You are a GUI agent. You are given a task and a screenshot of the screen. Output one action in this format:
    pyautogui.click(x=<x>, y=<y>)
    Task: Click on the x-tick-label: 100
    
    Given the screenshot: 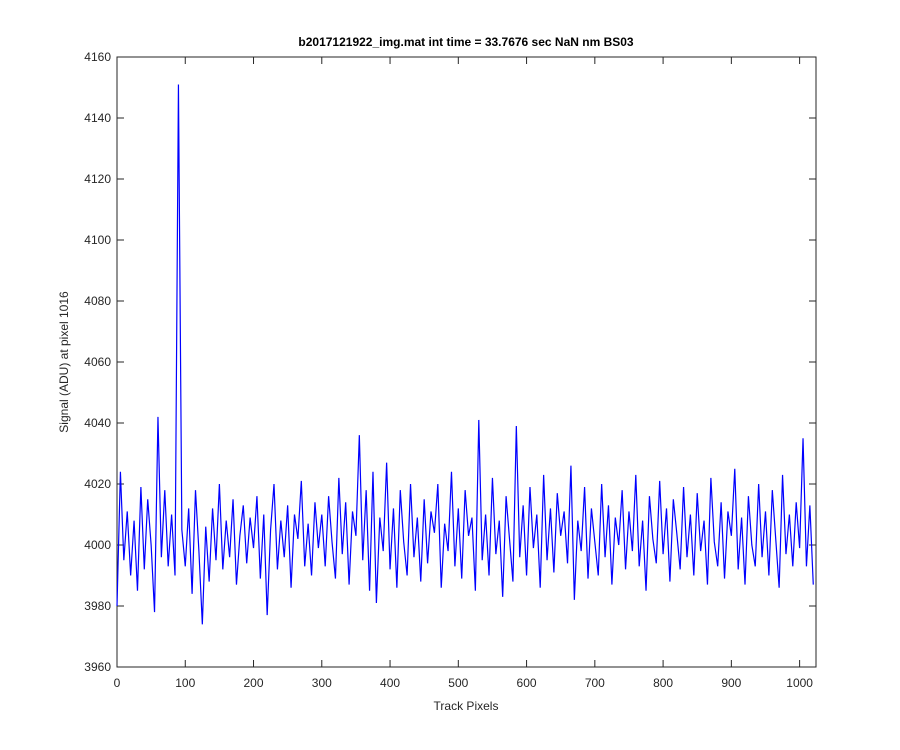 What is the action you would take?
    pyautogui.click(x=185, y=683)
    